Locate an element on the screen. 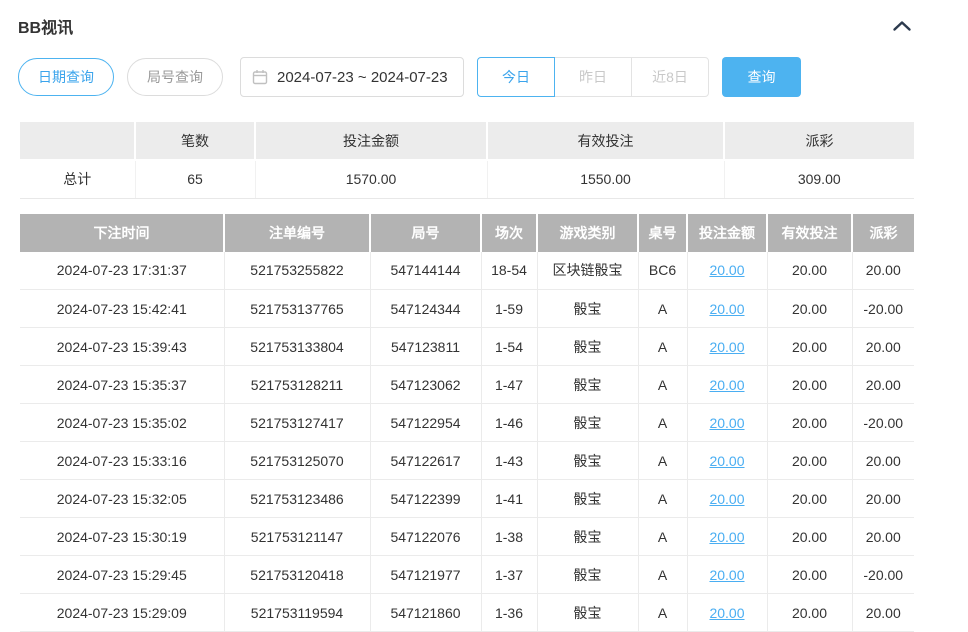 The image size is (968, 632). cell-bet-time: 2024-07-23 15:29:45 is located at coordinates (122, 575).